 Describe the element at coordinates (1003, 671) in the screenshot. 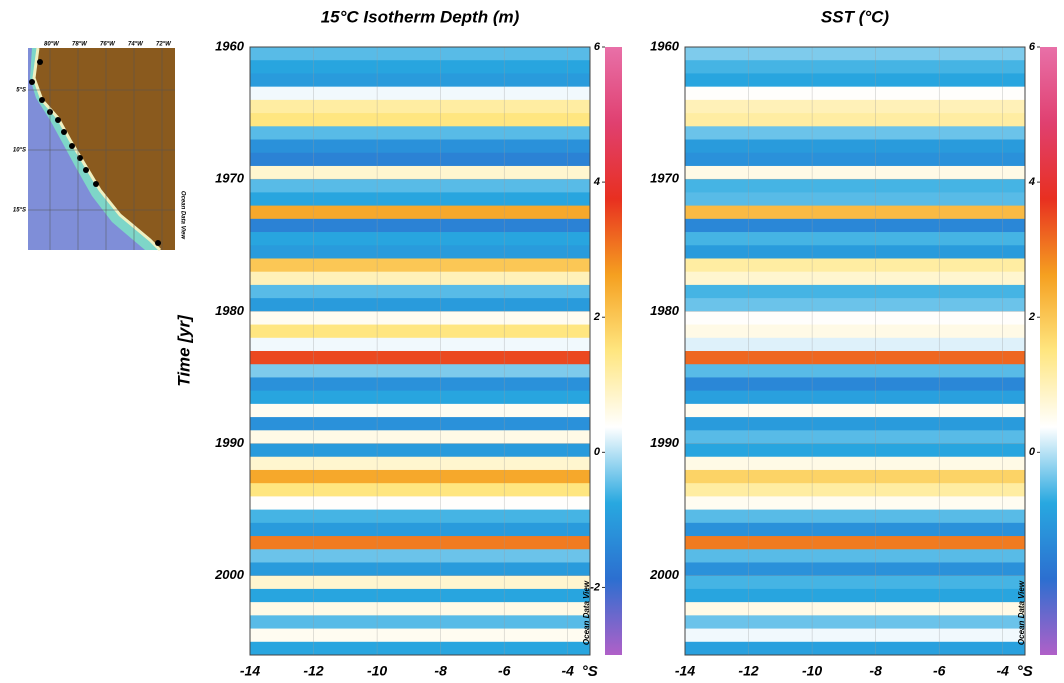

I see `x-tick-label: -4` at that location.